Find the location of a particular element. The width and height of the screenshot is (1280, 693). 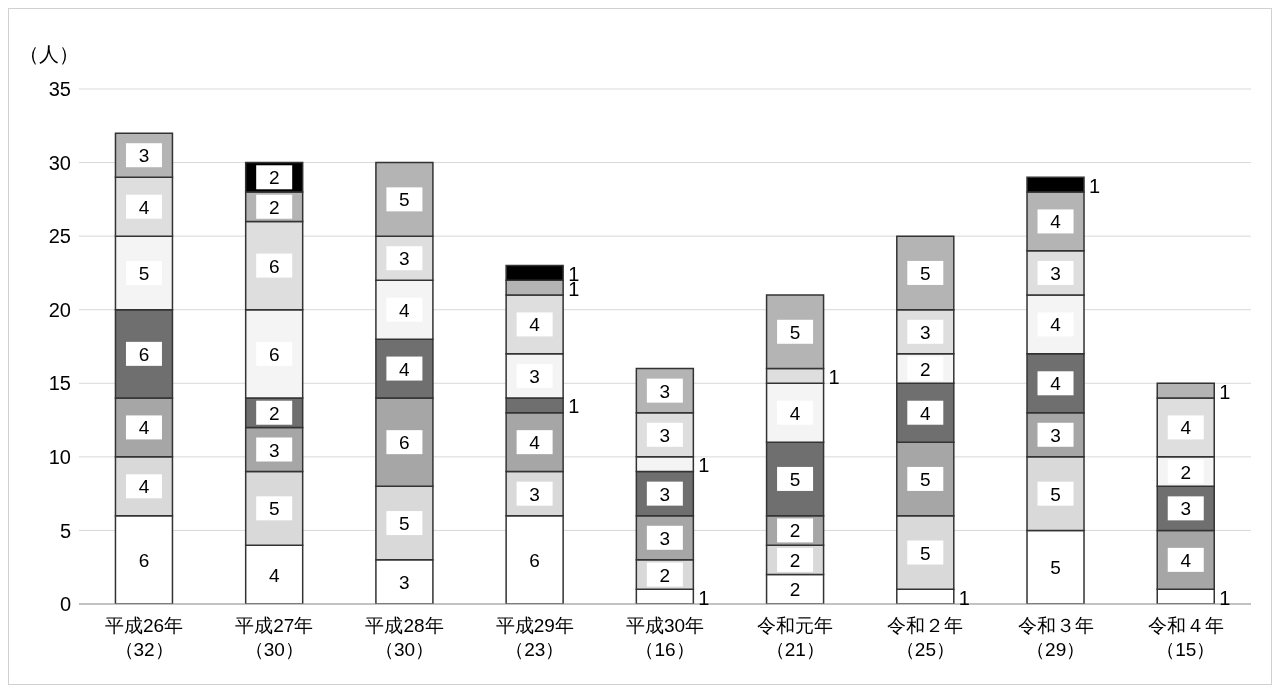

y-tick-label: 25 is located at coordinates (59, 236).